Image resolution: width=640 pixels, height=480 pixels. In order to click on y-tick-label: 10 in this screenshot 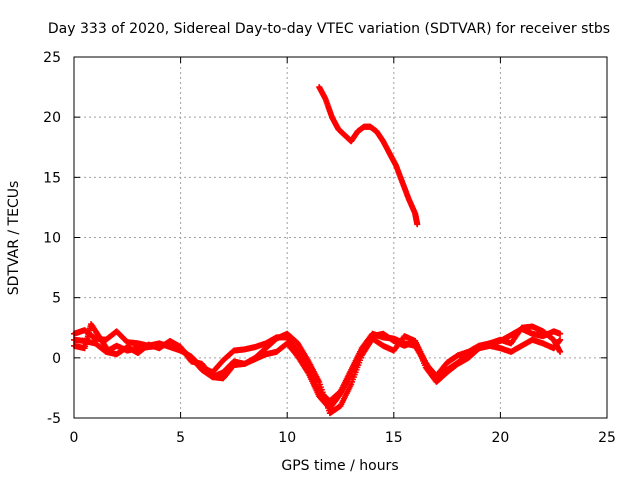, I will do `click(52, 239)`.